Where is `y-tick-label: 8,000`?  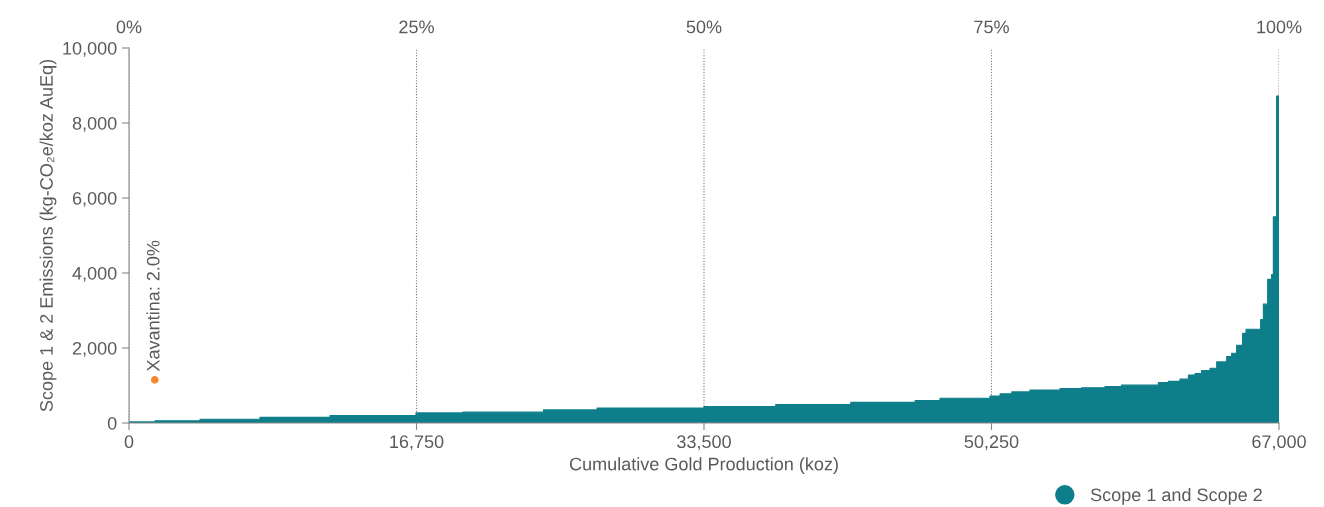 y-tick-label: 8,000 is located at coordinates (94, 124).